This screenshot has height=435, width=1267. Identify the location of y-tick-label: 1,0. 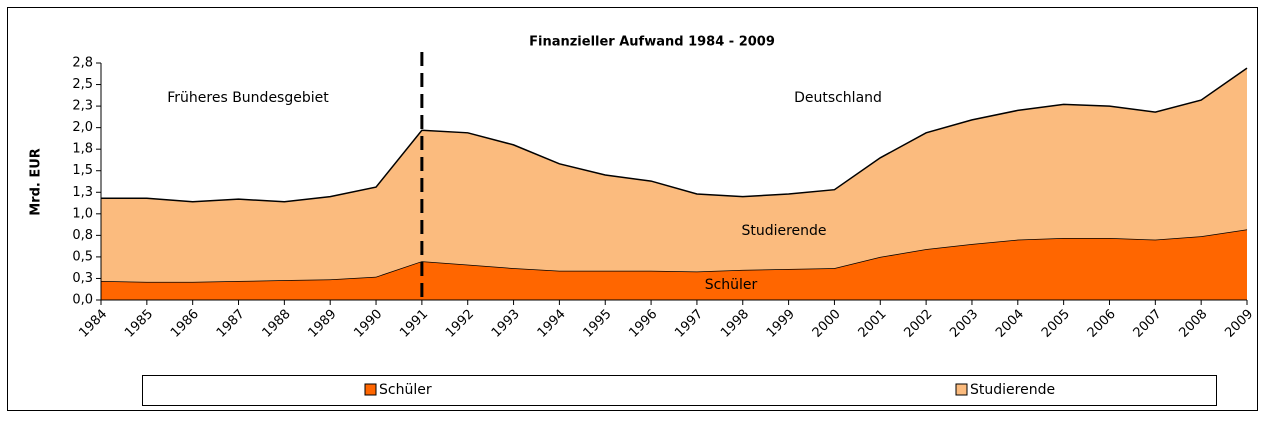
(82, 213).